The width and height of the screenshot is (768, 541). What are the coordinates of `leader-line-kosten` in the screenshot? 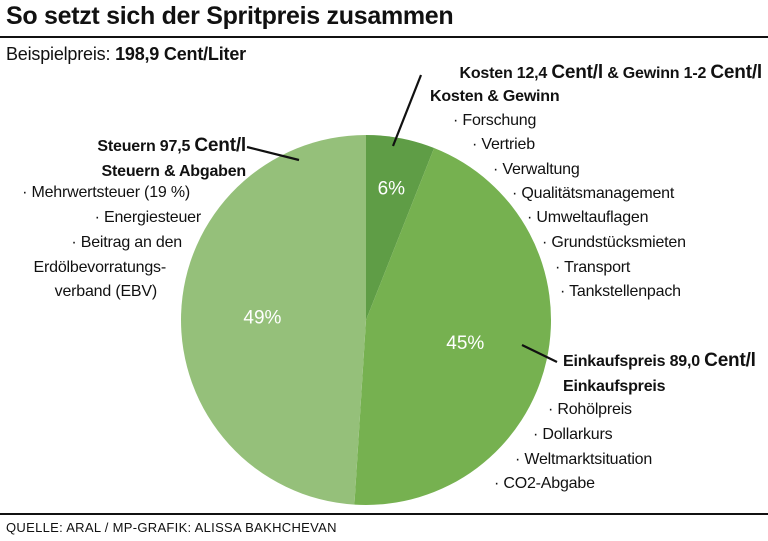 It's located at (407, 110).